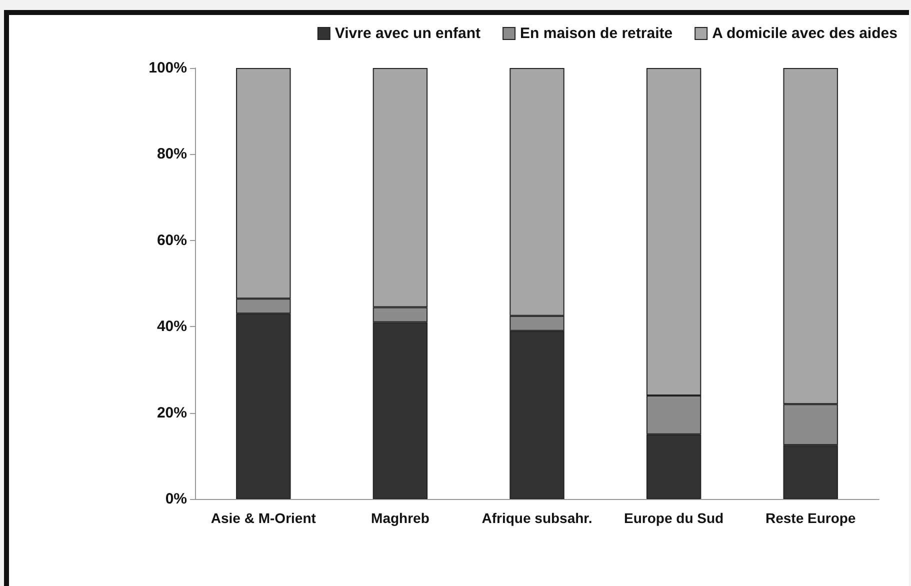 This screenshot has width=911, height=586. What do you see at coordinates (810, 518) in the screenshot?
I see `x-tick-label: Reste Europe` at bounding box center [810, 518].